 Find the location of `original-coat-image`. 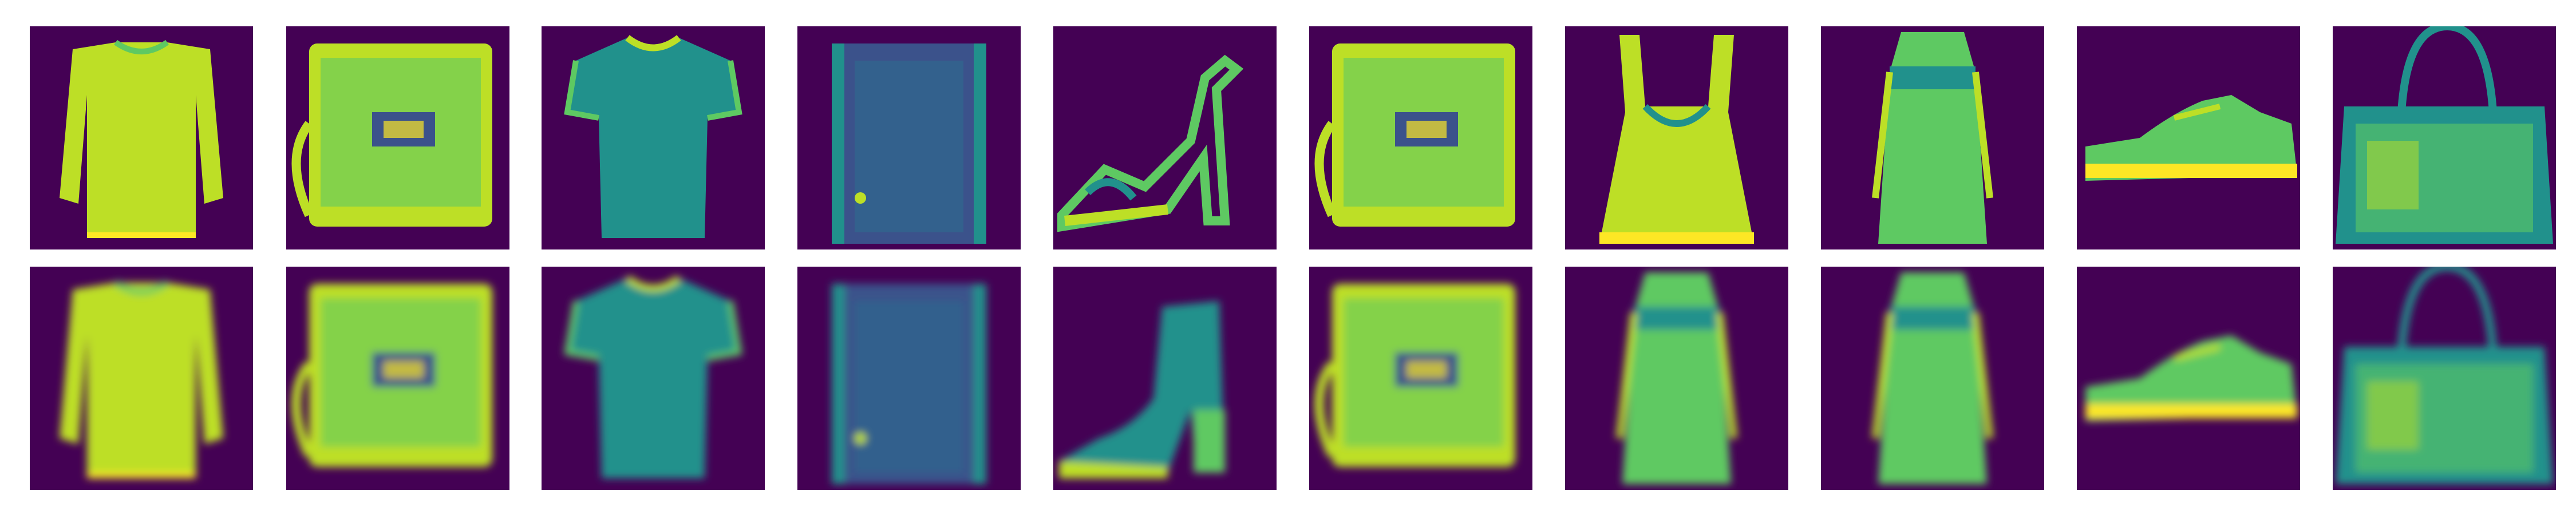

original-coat-image is located at coordinates (909, 137).